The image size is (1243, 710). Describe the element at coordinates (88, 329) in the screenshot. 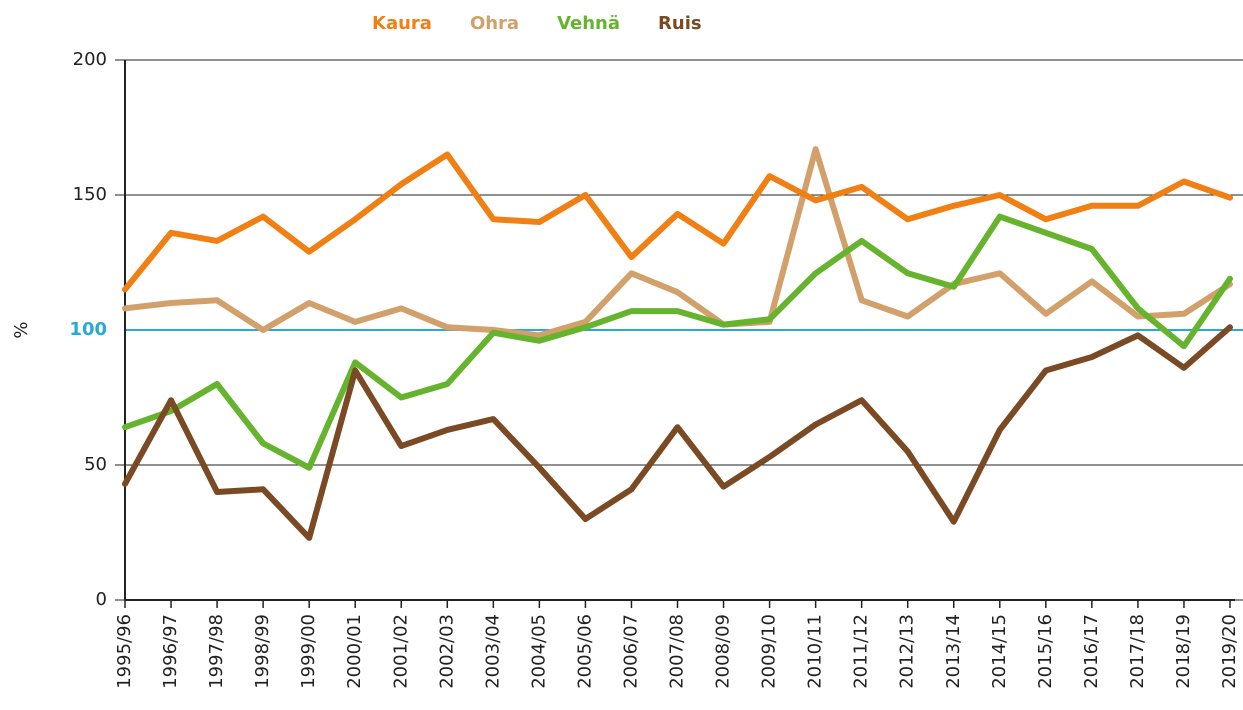

I see `y-tick-label: 100` at that location.